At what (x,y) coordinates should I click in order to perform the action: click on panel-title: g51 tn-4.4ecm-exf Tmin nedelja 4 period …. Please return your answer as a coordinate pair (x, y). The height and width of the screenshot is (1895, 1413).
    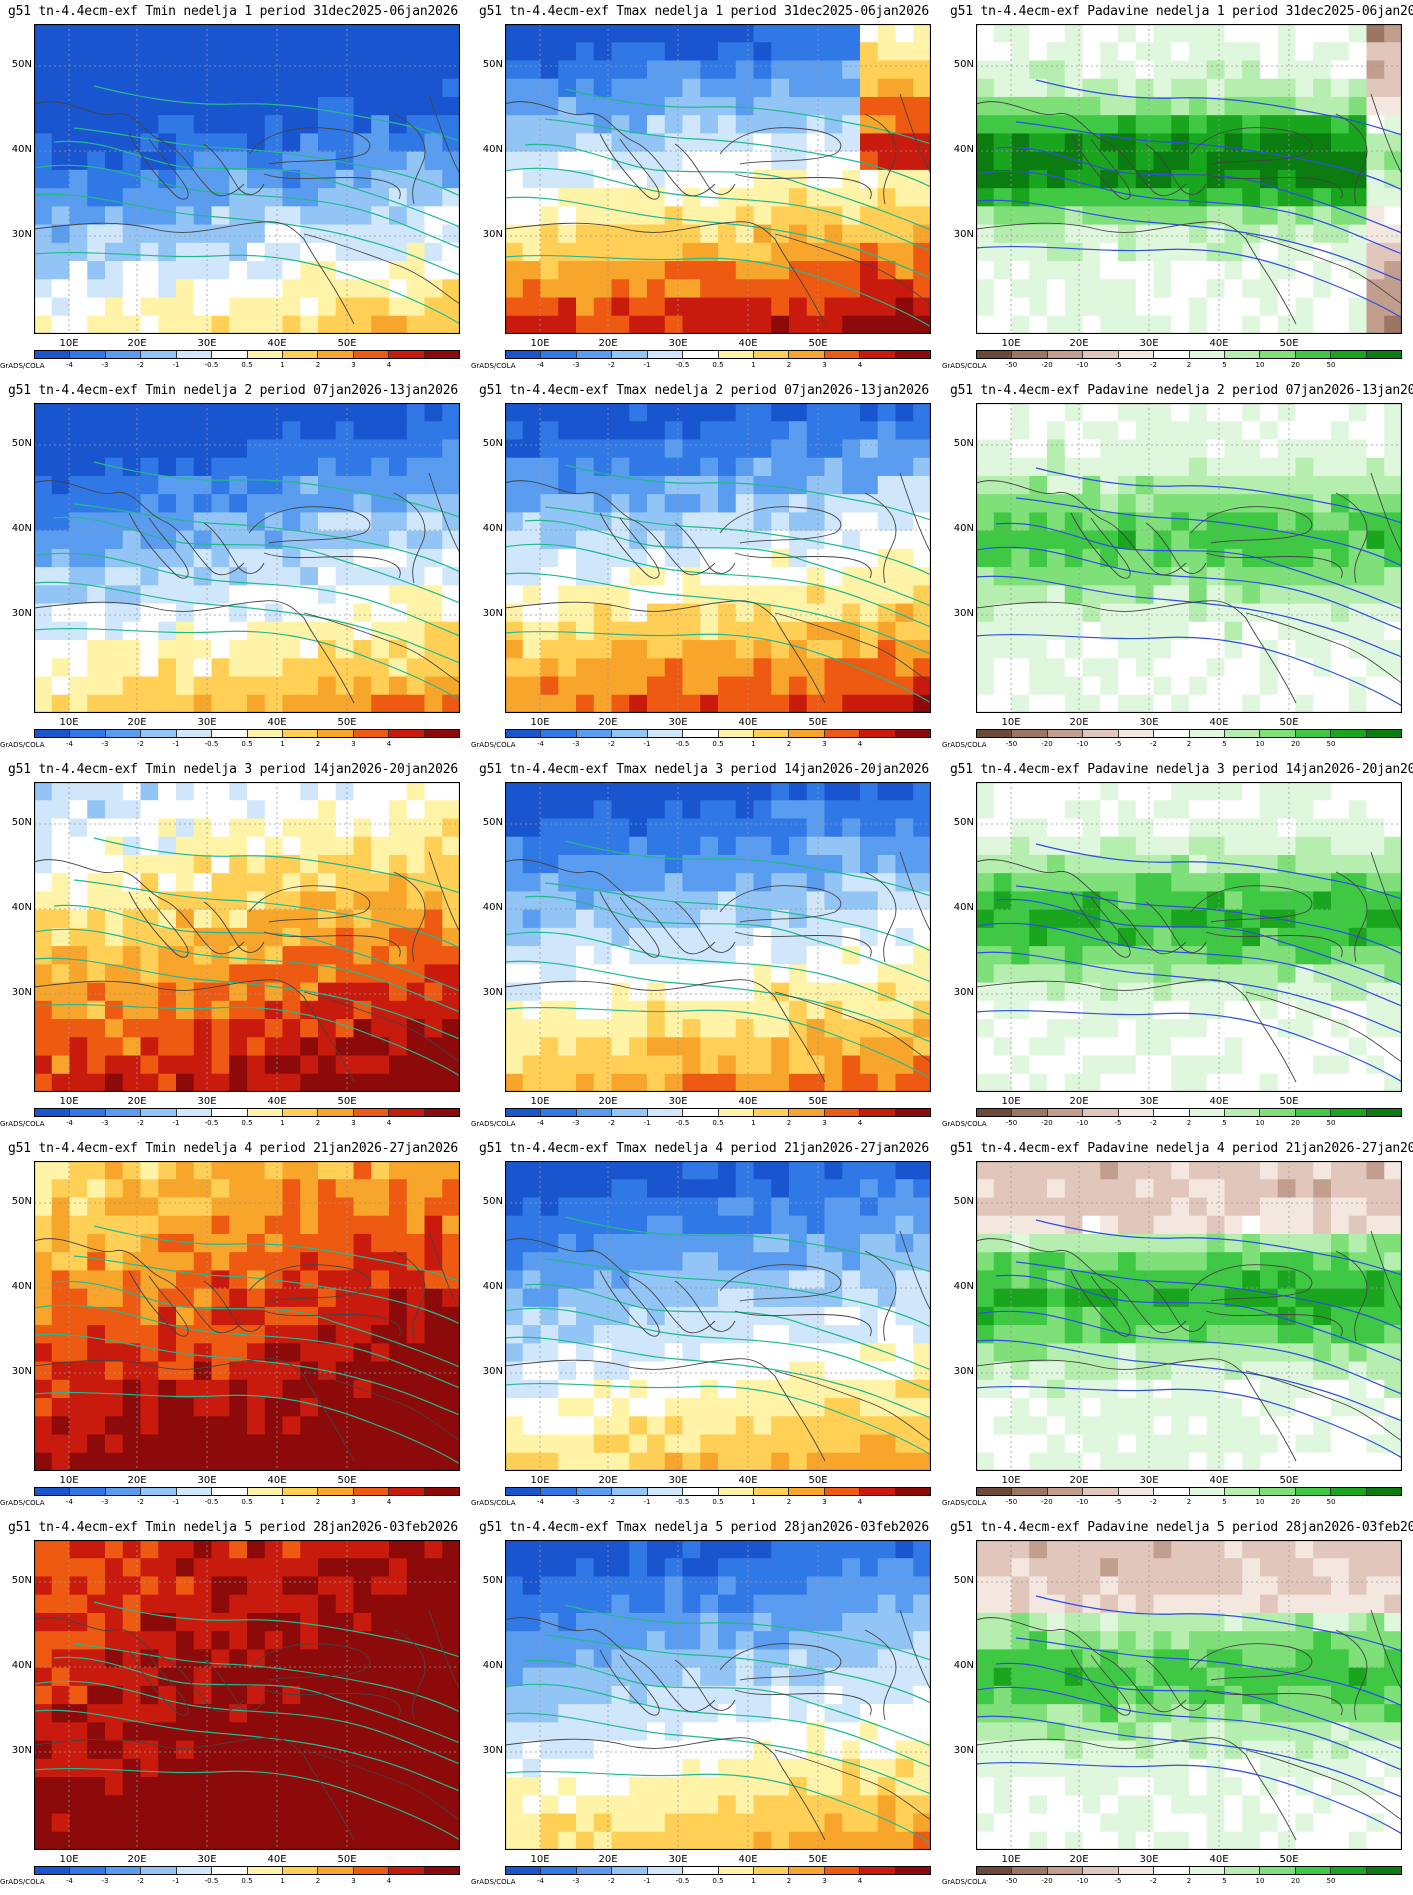
    Looking at the image, I should click on (233, 1148).